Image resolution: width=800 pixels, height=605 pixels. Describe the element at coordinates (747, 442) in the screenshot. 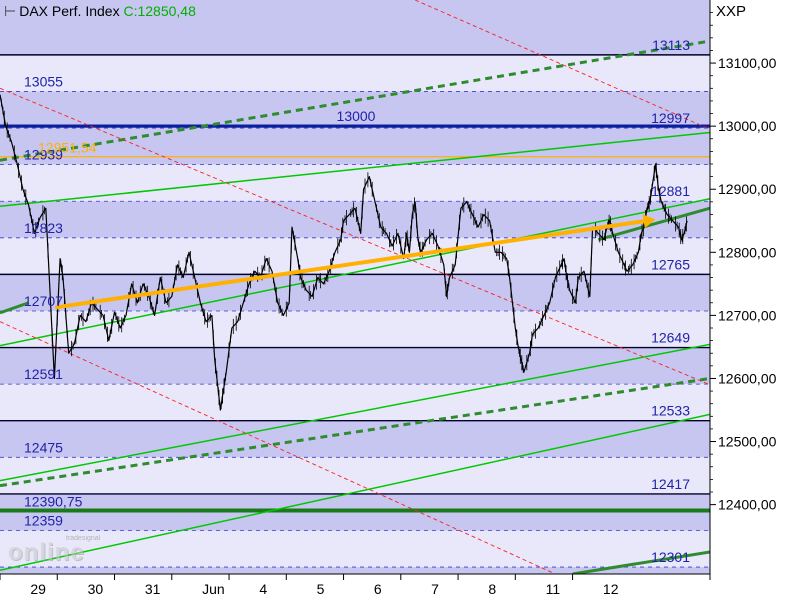

I see `y-tick-label: 12500,00` at that location.